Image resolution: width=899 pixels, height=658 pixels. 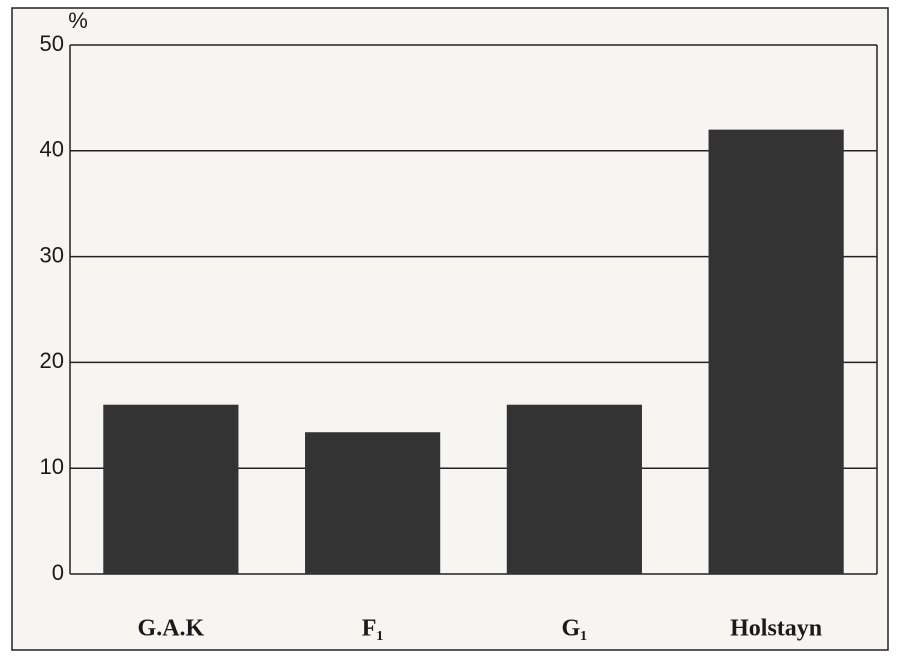 What do you see at coordinates (52, 43) in the screenshot?
I see `y-tick-label: 50` at bounding box center [52, 43].